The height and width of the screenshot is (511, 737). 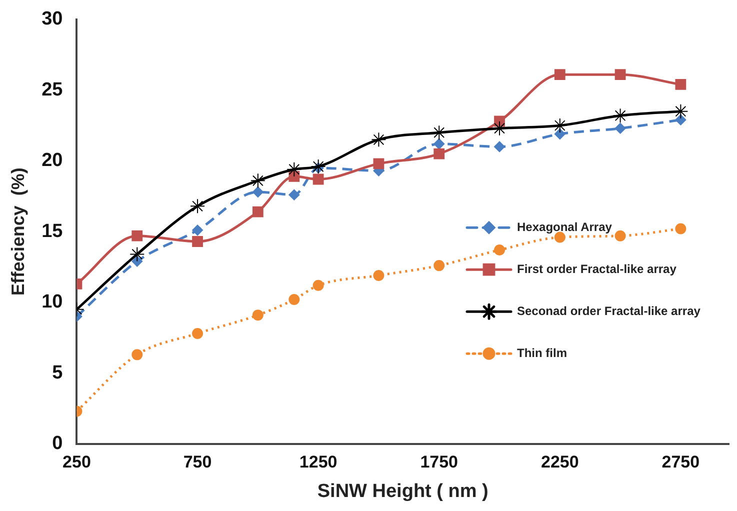 What do you see at coordinates (681, 462) in the screenshot?
I see `x-tick-label: 2750` at bounding box center [681, 462].